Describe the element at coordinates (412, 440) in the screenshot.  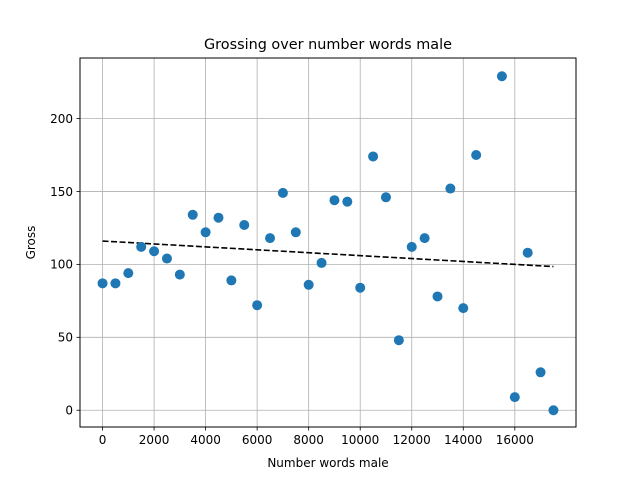
I see `x-tick-label: 12000` at that location.